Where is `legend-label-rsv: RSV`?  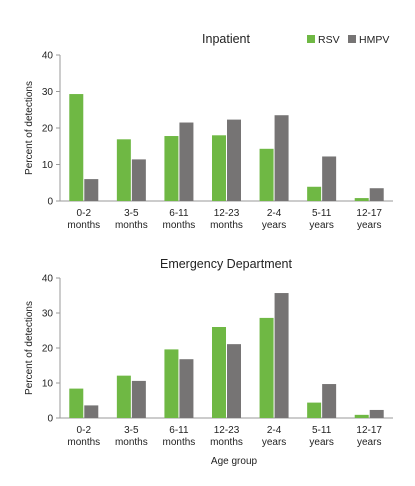
legend-label-rsv: RSV is located at coordinates (329, 40).